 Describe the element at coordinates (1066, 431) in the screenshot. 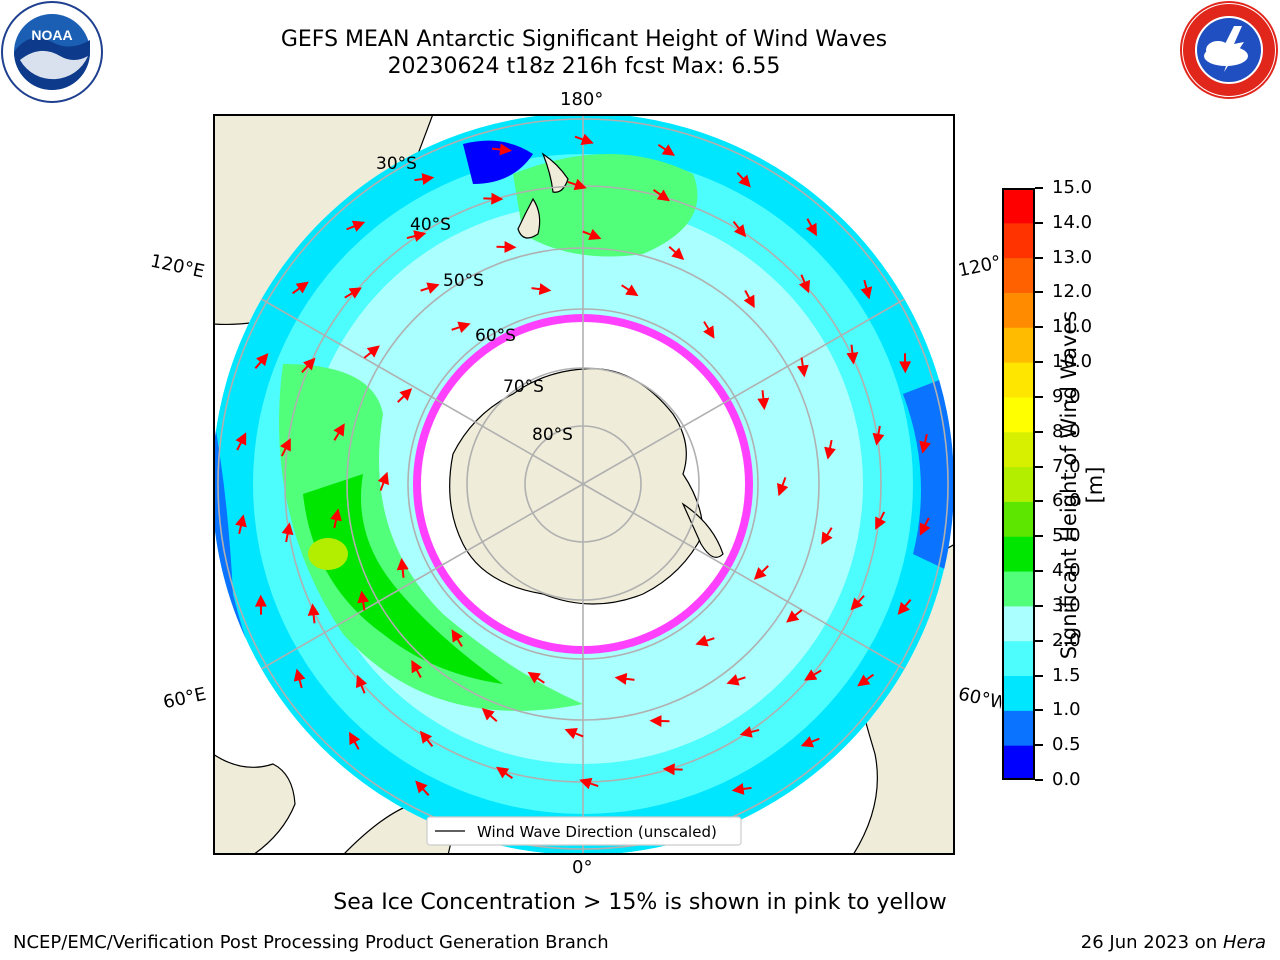

I see `colorbar-tick-label: 8.0` at that location.